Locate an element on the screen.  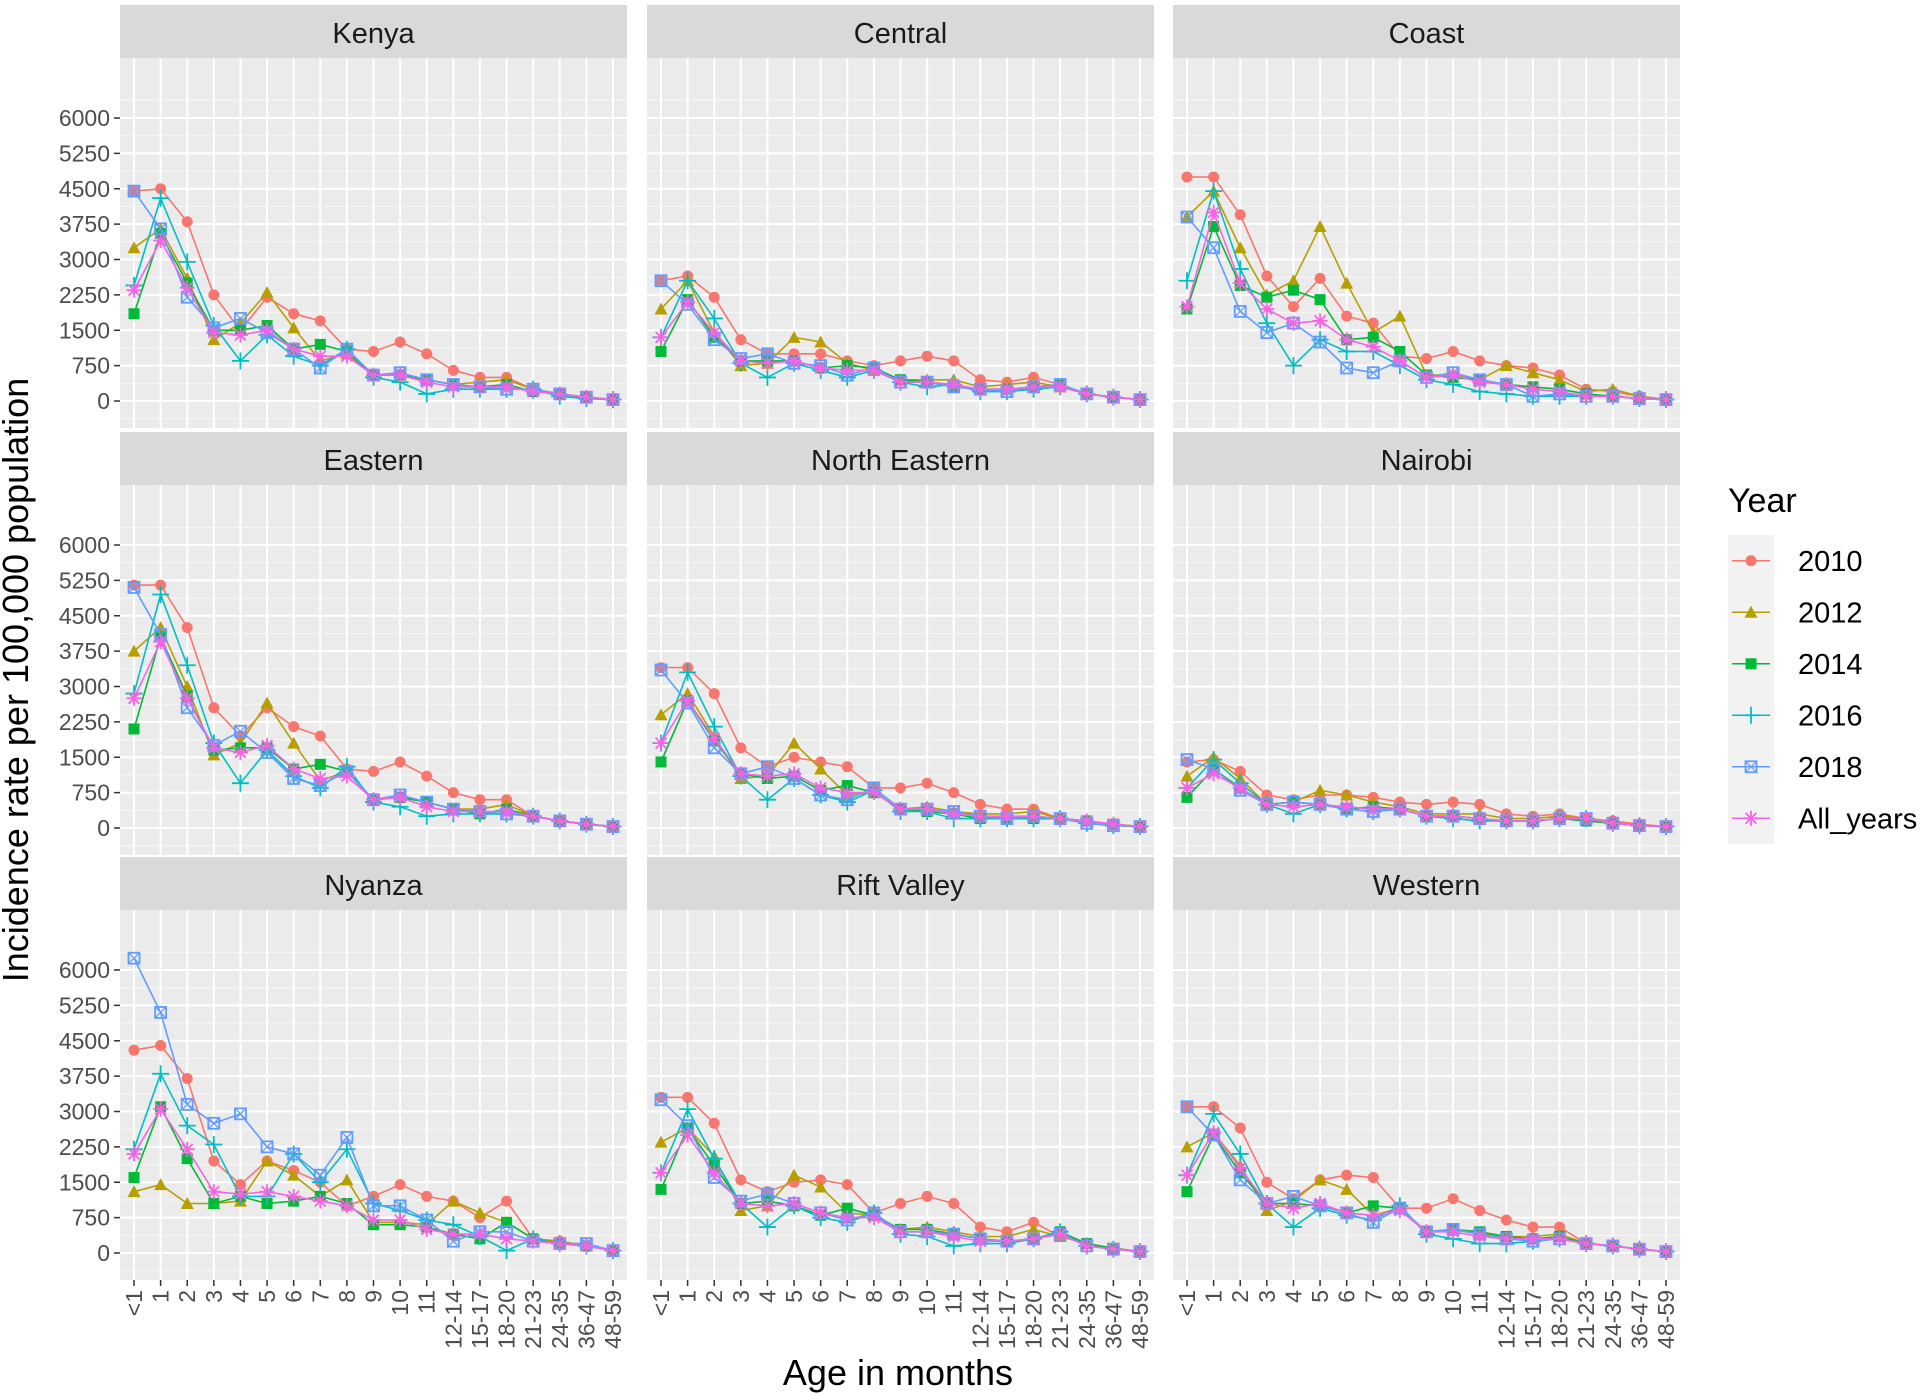
x-tick-label: 10 is located at coordinates (400, 1303).